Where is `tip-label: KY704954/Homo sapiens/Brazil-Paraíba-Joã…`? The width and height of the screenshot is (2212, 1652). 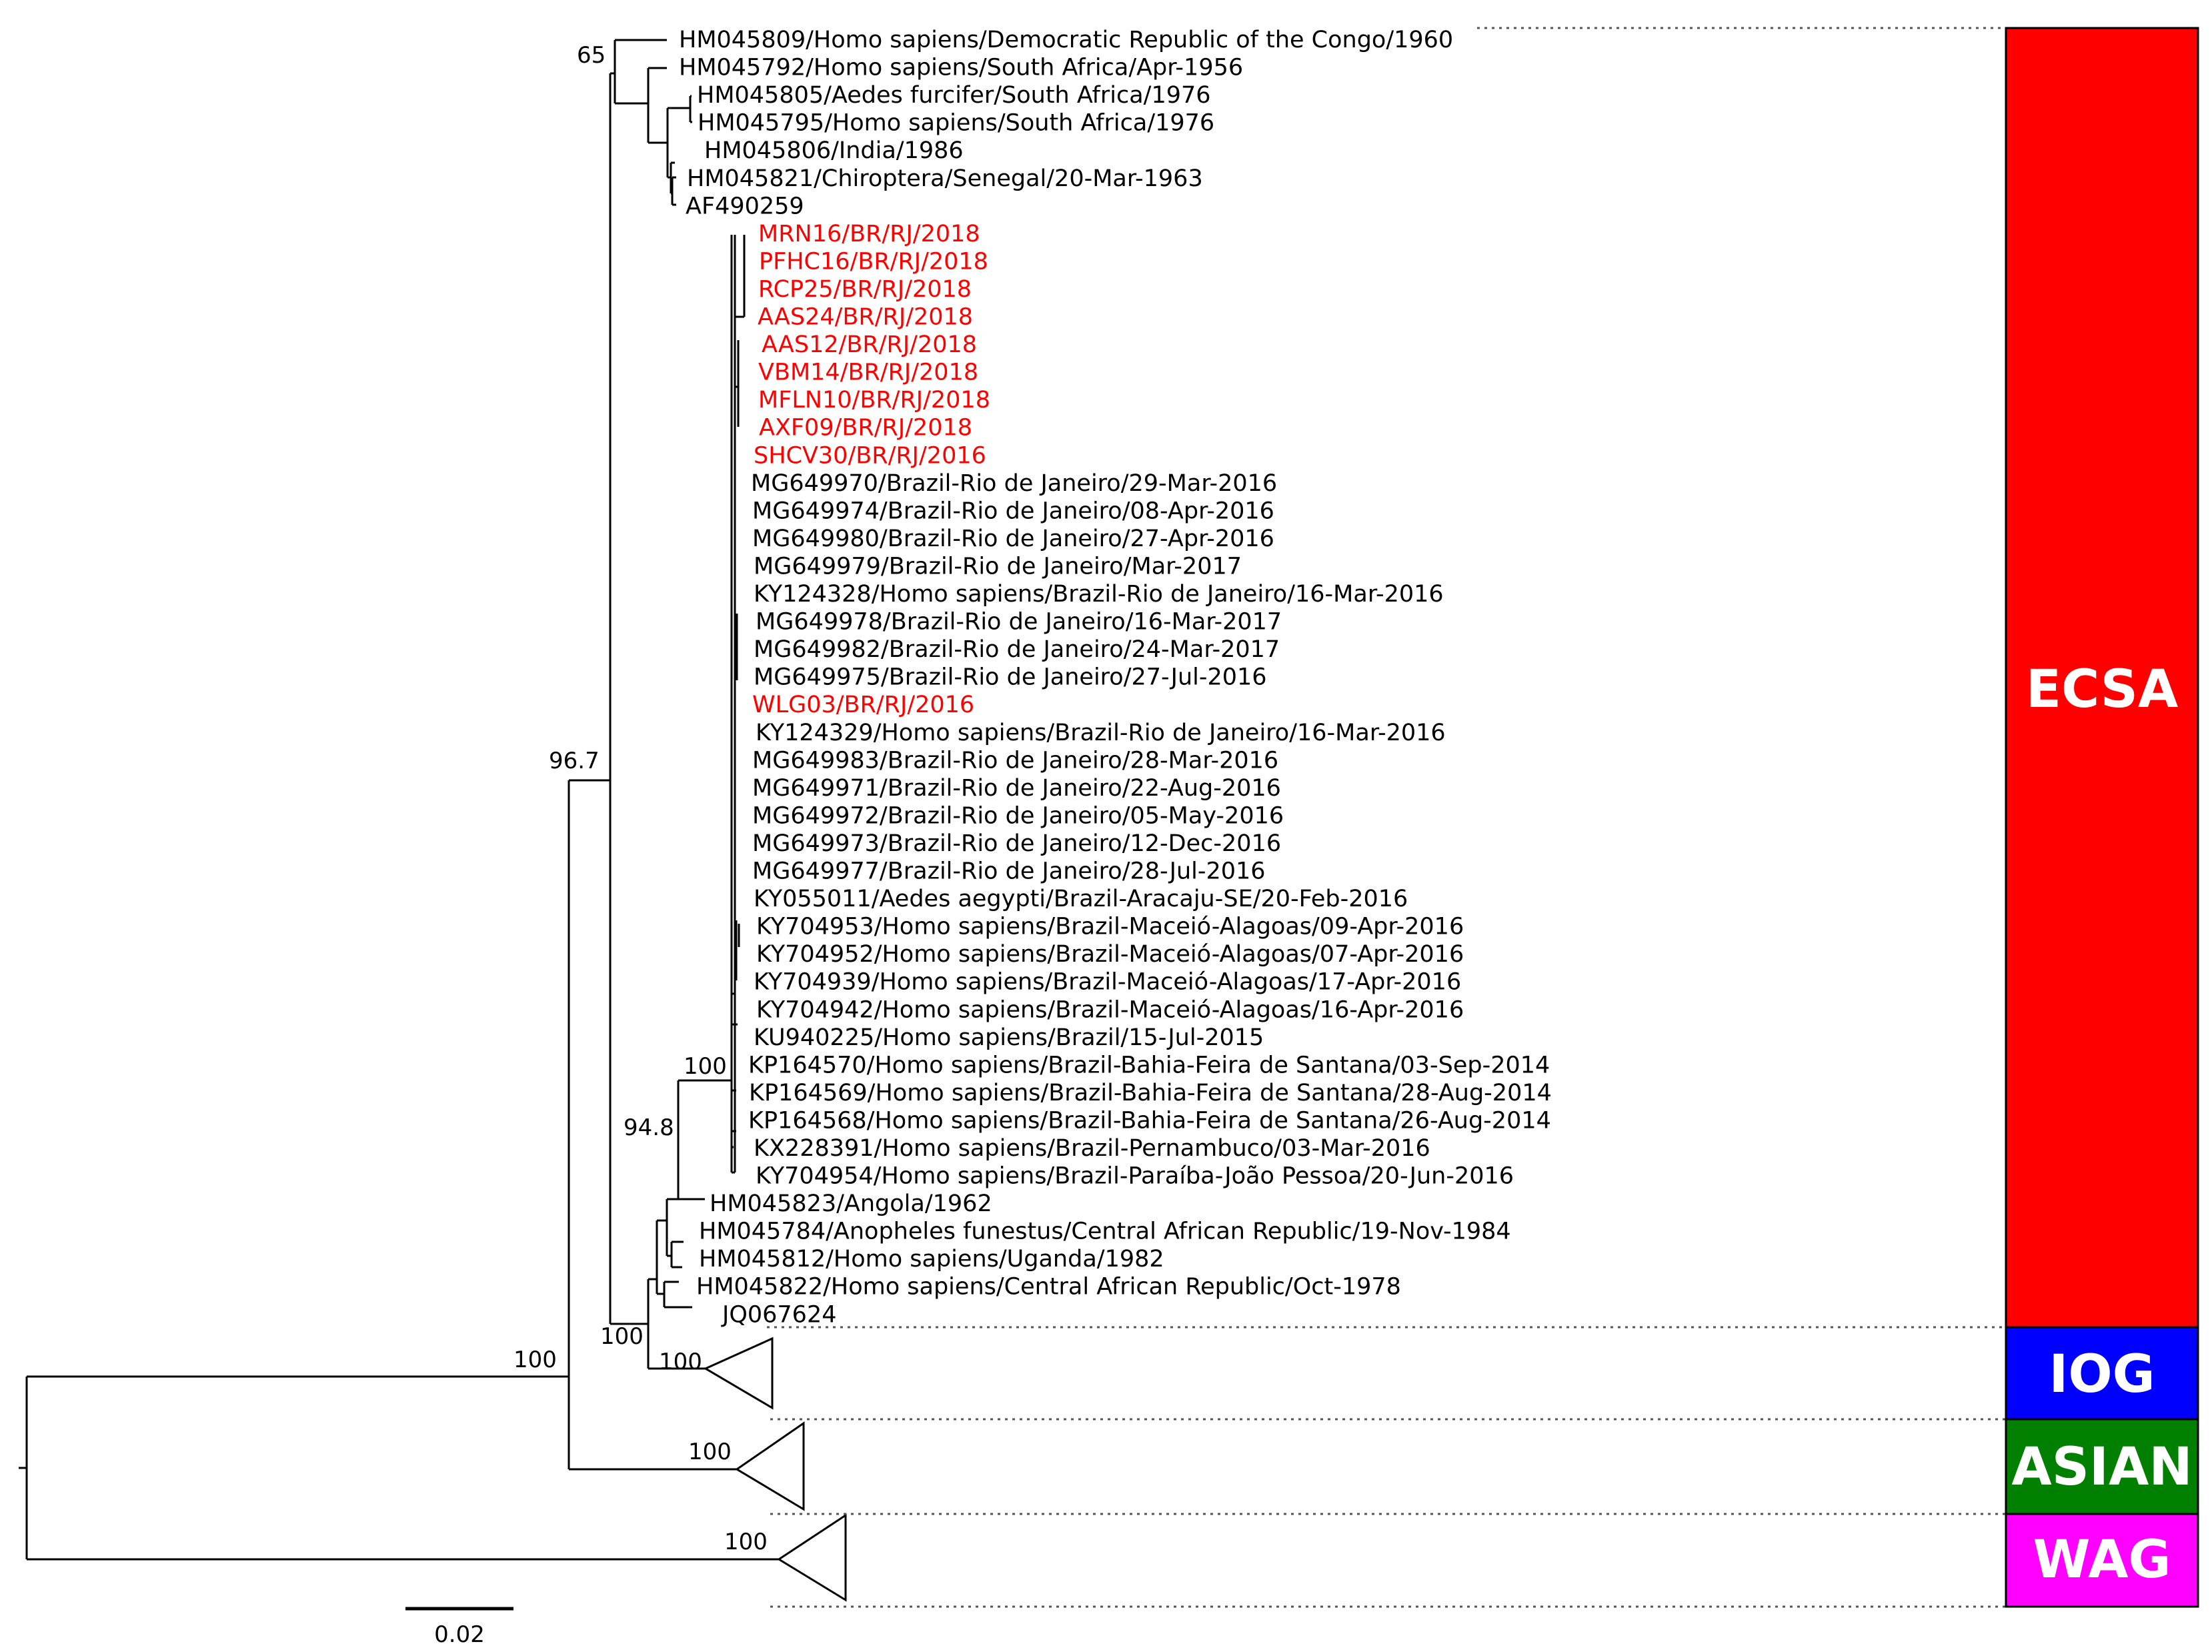
tip-label: KY704954/Homo sapiens/Brazil-Paraíba-Joã… is located at coordinates (1135, 1176).